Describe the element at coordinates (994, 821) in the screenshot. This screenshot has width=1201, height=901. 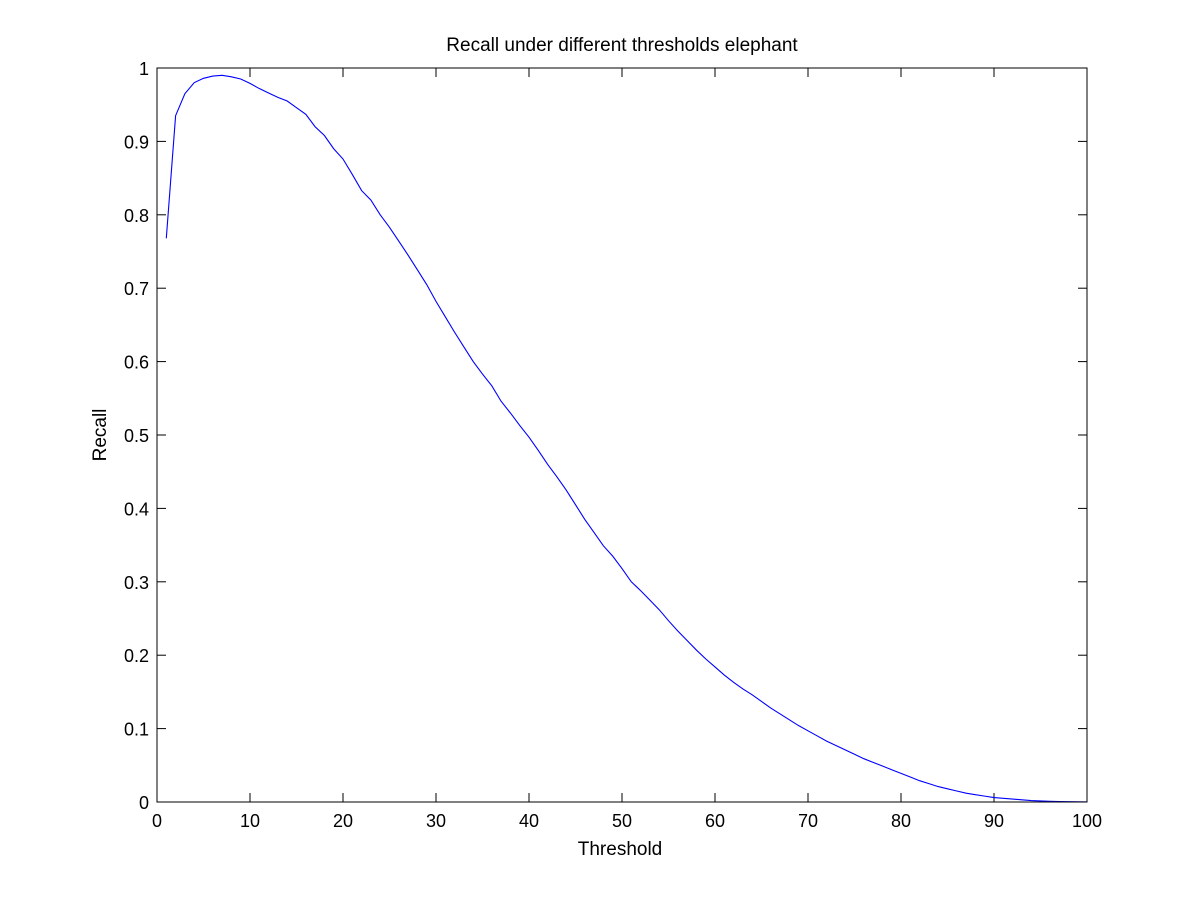
I see `x-tick-label: 90` at that location.